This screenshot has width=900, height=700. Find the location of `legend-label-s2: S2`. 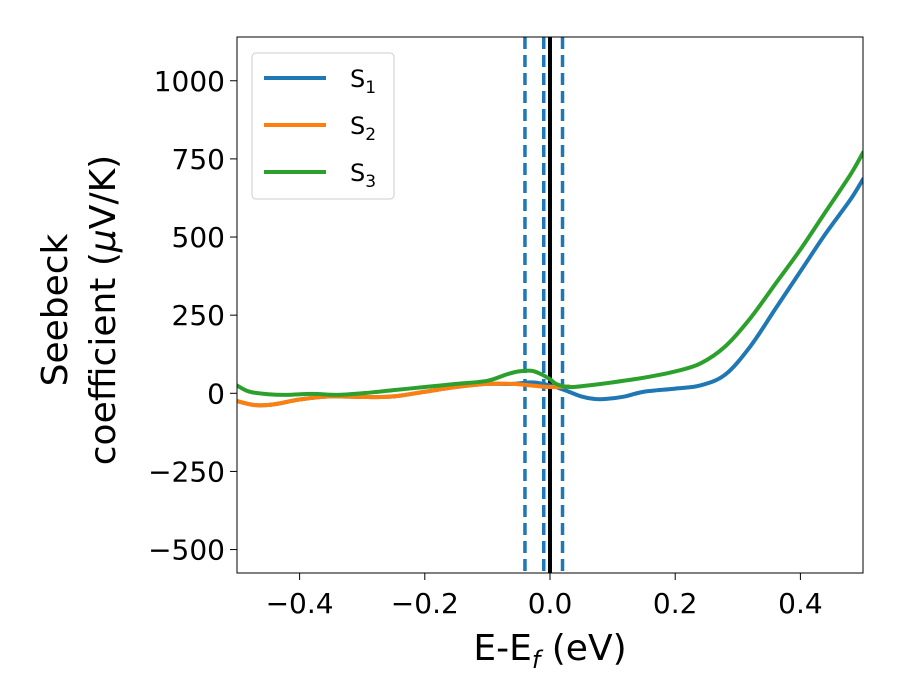

legend-label-s2: S2 is located at coordinates (363, 128).